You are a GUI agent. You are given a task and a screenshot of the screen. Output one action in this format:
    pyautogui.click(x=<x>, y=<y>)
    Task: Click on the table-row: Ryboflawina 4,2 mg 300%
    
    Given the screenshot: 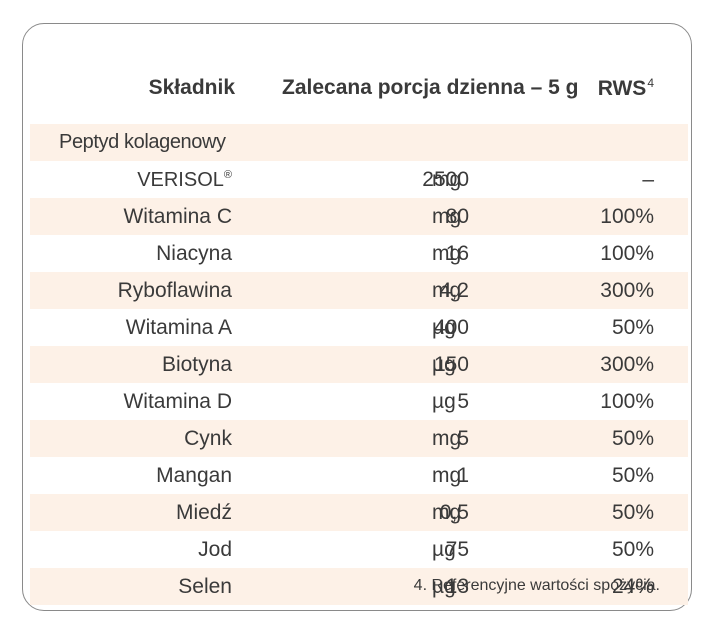 What is the action you would take?
    pyautogui.click(x=359, y=290)
    